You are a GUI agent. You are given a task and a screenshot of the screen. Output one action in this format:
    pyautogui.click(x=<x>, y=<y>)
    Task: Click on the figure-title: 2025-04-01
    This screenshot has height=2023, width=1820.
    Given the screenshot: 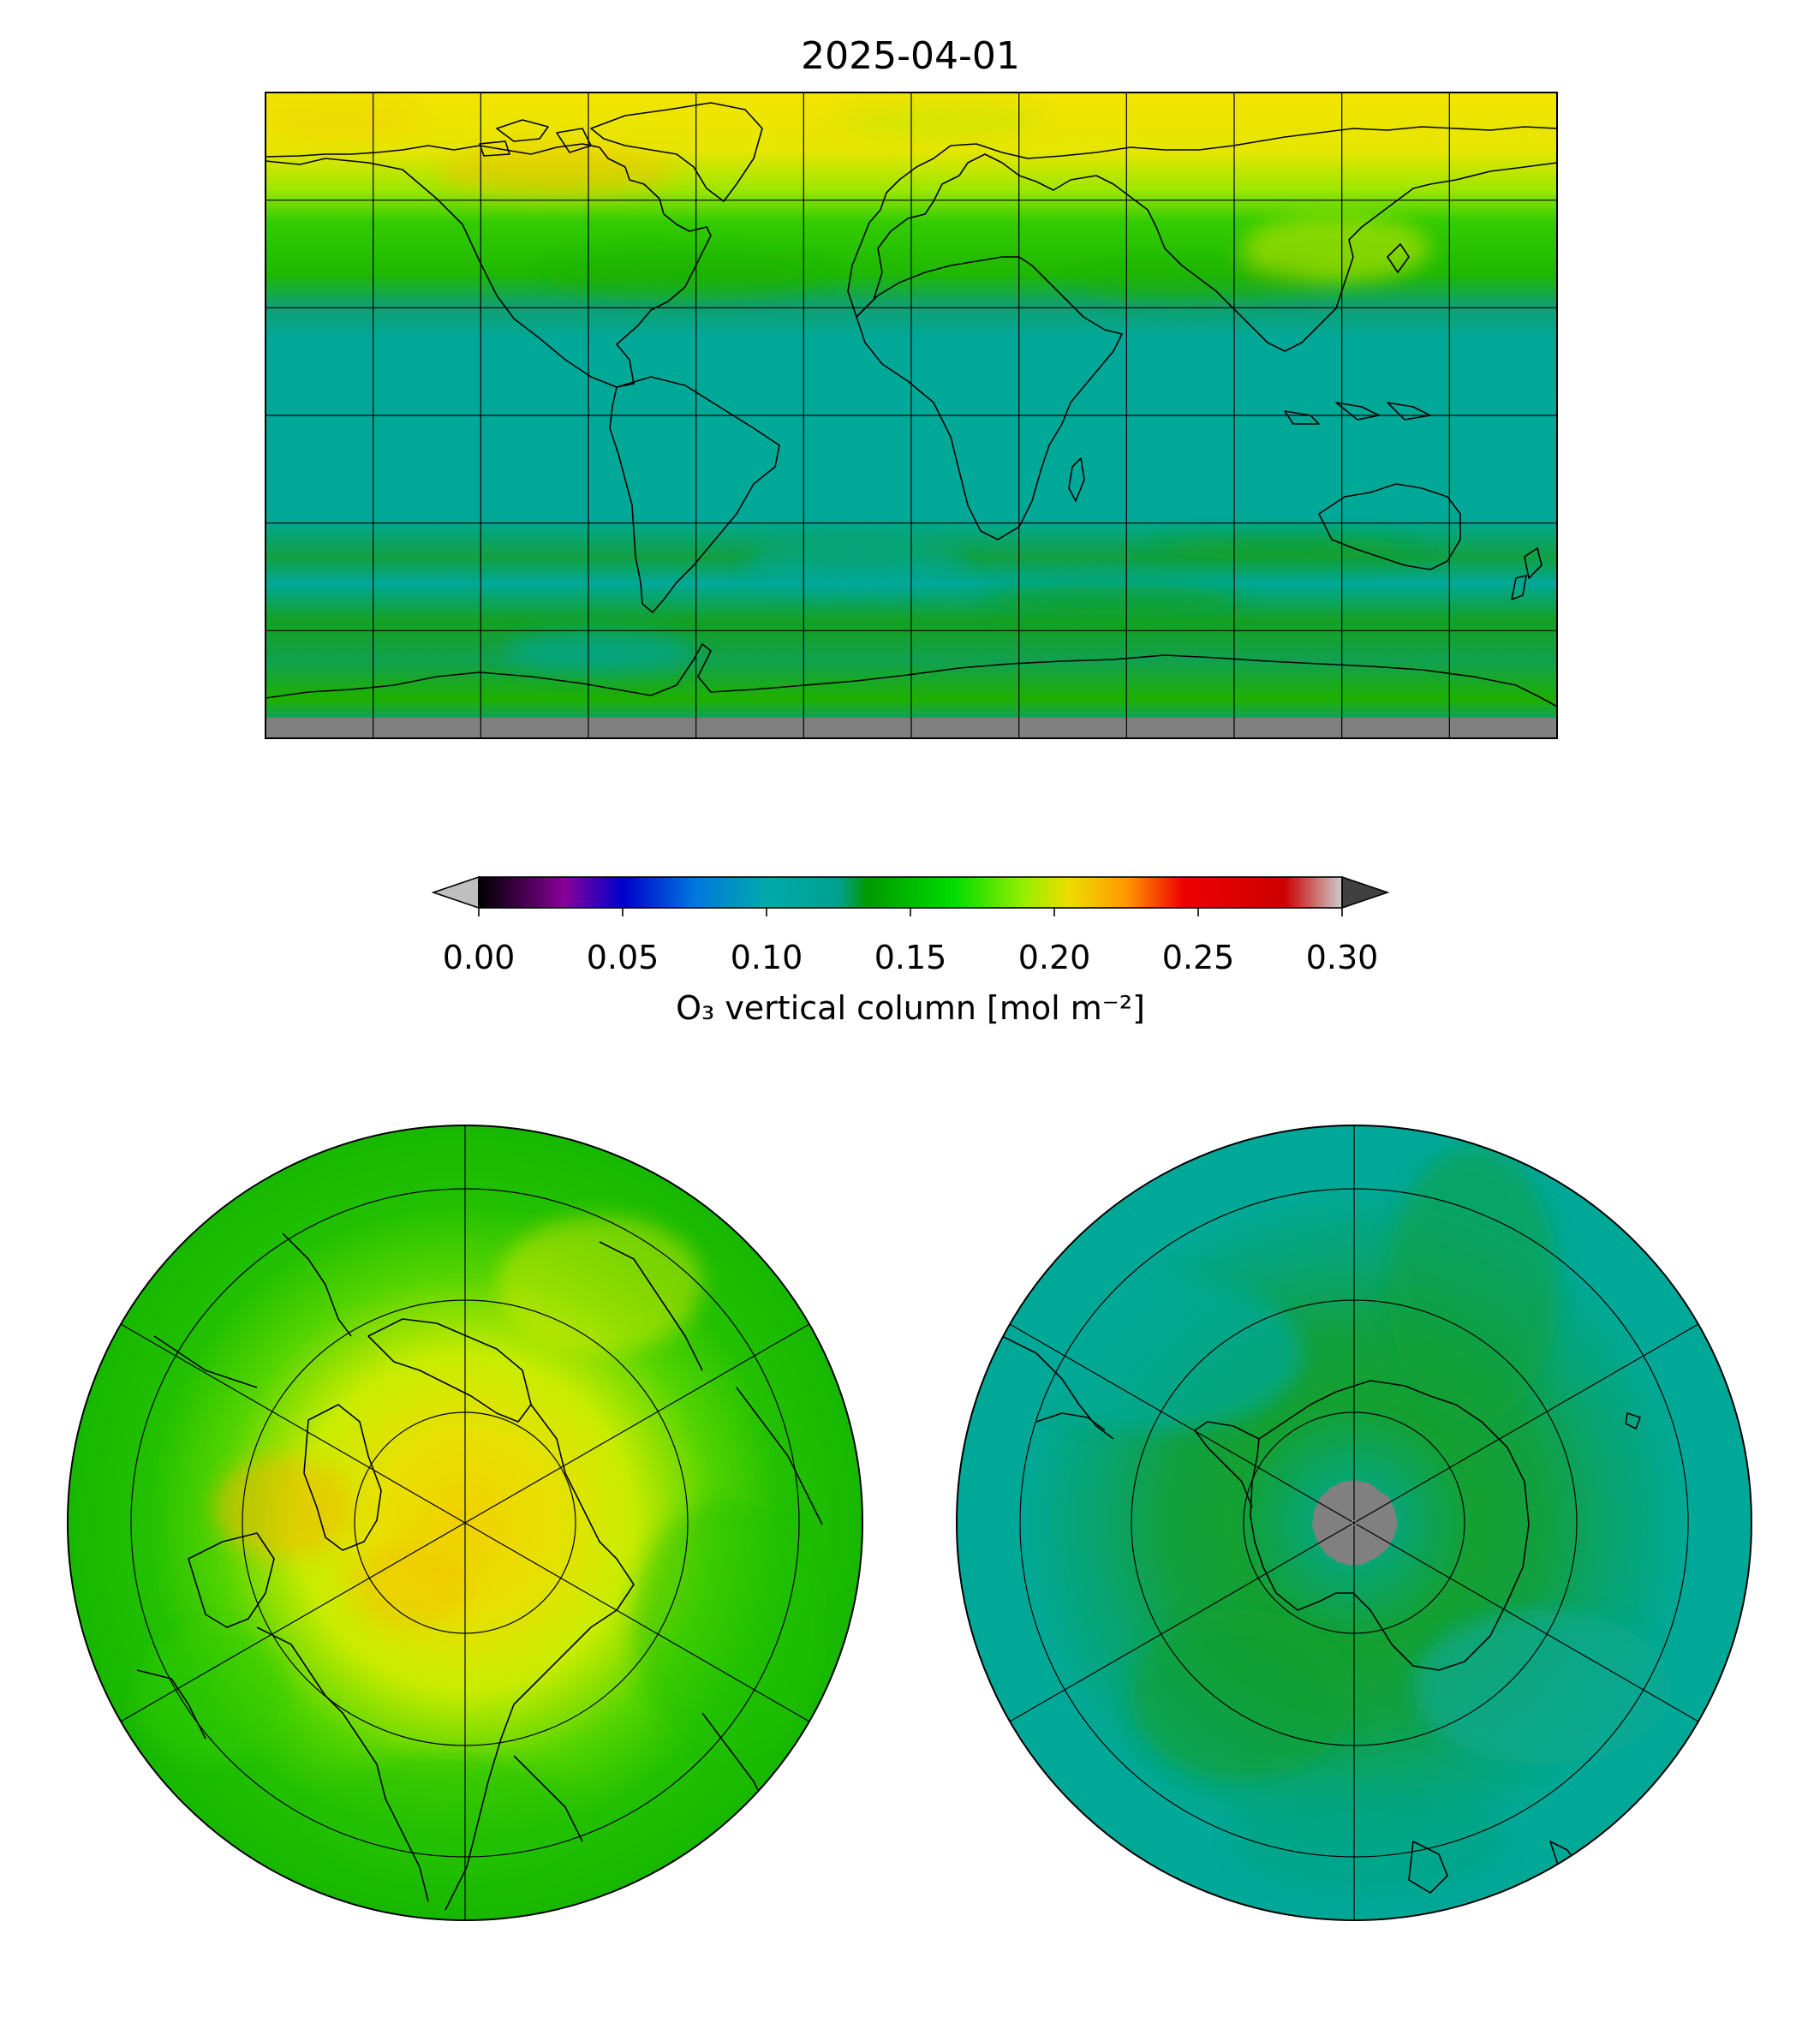 What is the action you would take?
    pyautogui.click(x=911, y=56)
    